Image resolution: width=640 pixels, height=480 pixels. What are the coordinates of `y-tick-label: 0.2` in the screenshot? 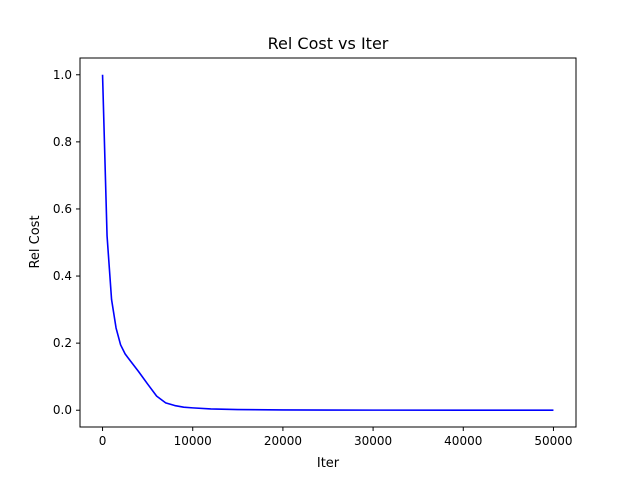 It's located at (62, 343).